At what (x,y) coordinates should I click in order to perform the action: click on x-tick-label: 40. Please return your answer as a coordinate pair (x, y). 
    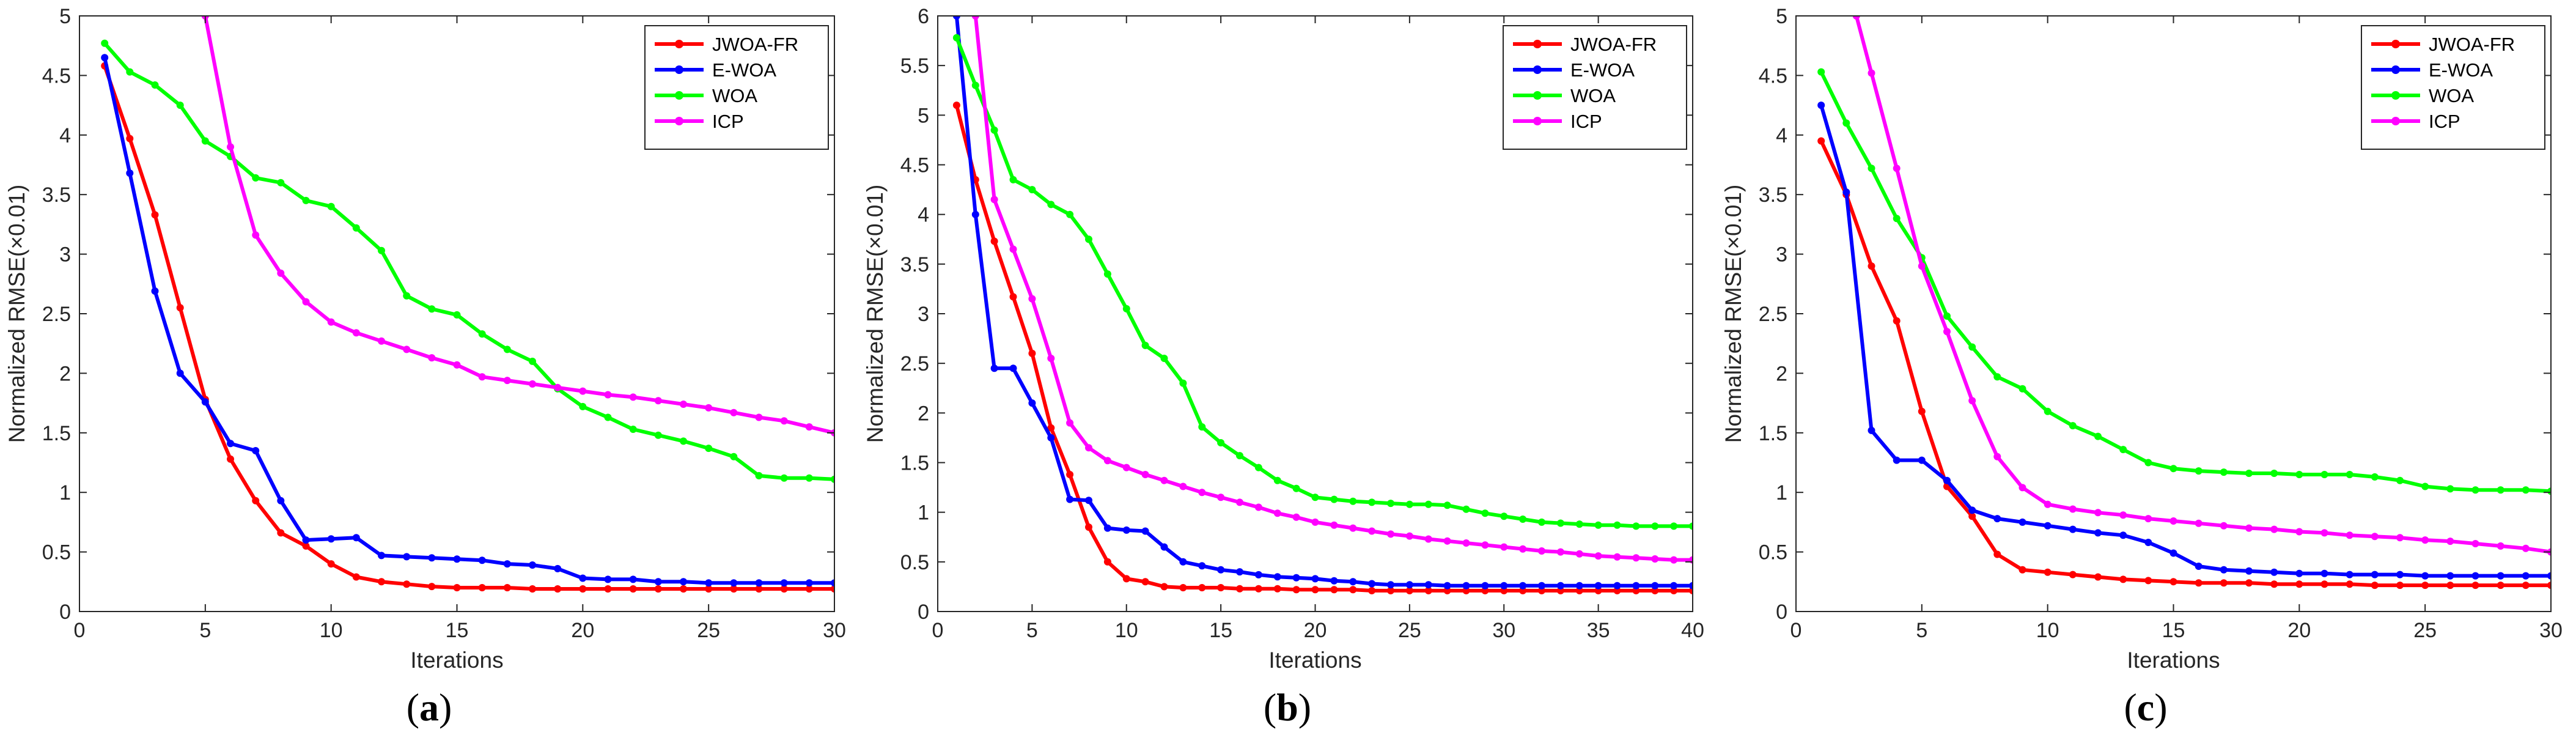
    Looking at the image, I should click on (1693, 630).